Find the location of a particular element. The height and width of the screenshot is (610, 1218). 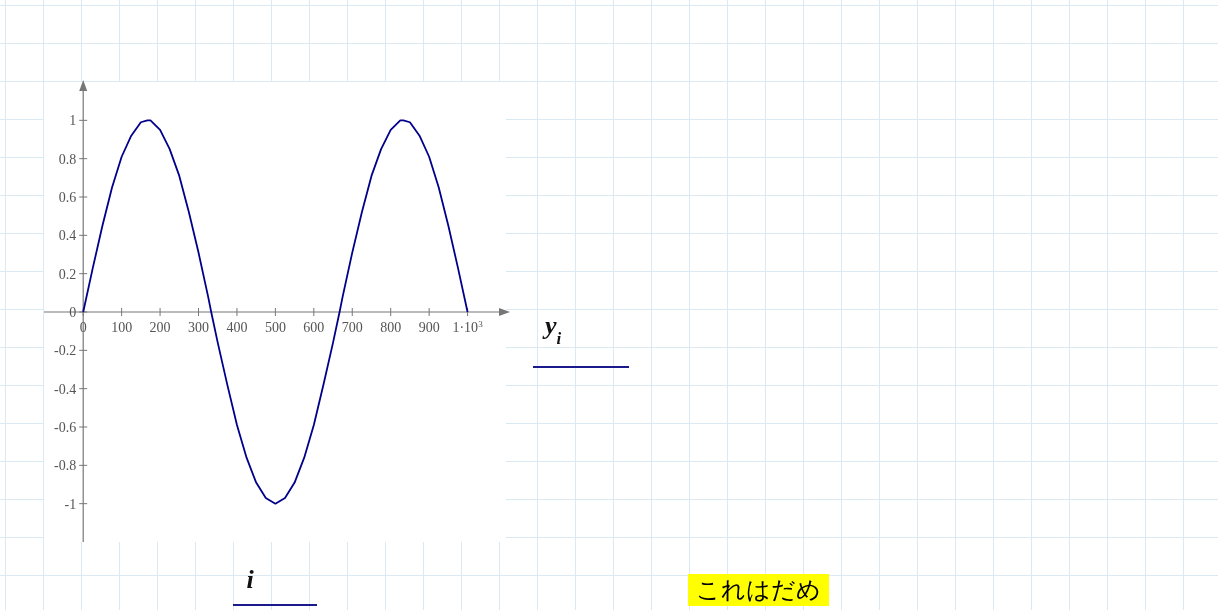

y-tick-label: -0.2 is located at coordinates (65, 351).